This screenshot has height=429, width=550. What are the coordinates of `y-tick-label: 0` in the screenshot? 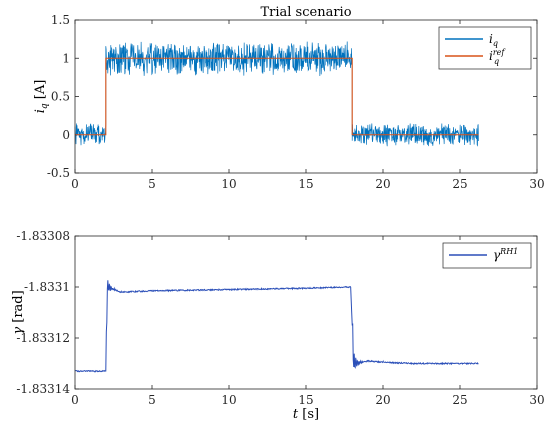 It's located at (66, 135).